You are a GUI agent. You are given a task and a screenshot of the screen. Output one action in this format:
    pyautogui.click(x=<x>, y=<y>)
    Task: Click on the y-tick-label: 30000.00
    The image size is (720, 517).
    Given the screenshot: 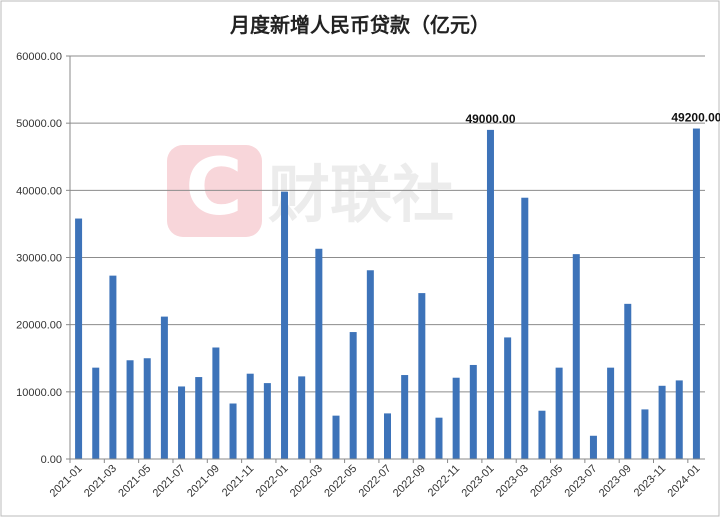 What is the action you would take?
    pyautogui.click(x=39, y=259)
    